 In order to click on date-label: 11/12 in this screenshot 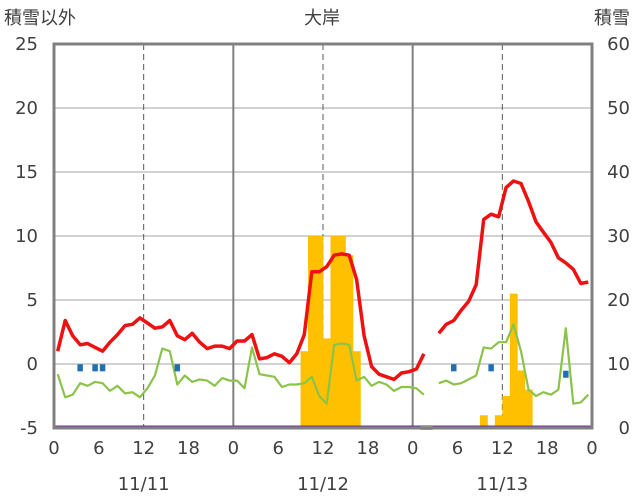, I will do `click(323, 484)`.